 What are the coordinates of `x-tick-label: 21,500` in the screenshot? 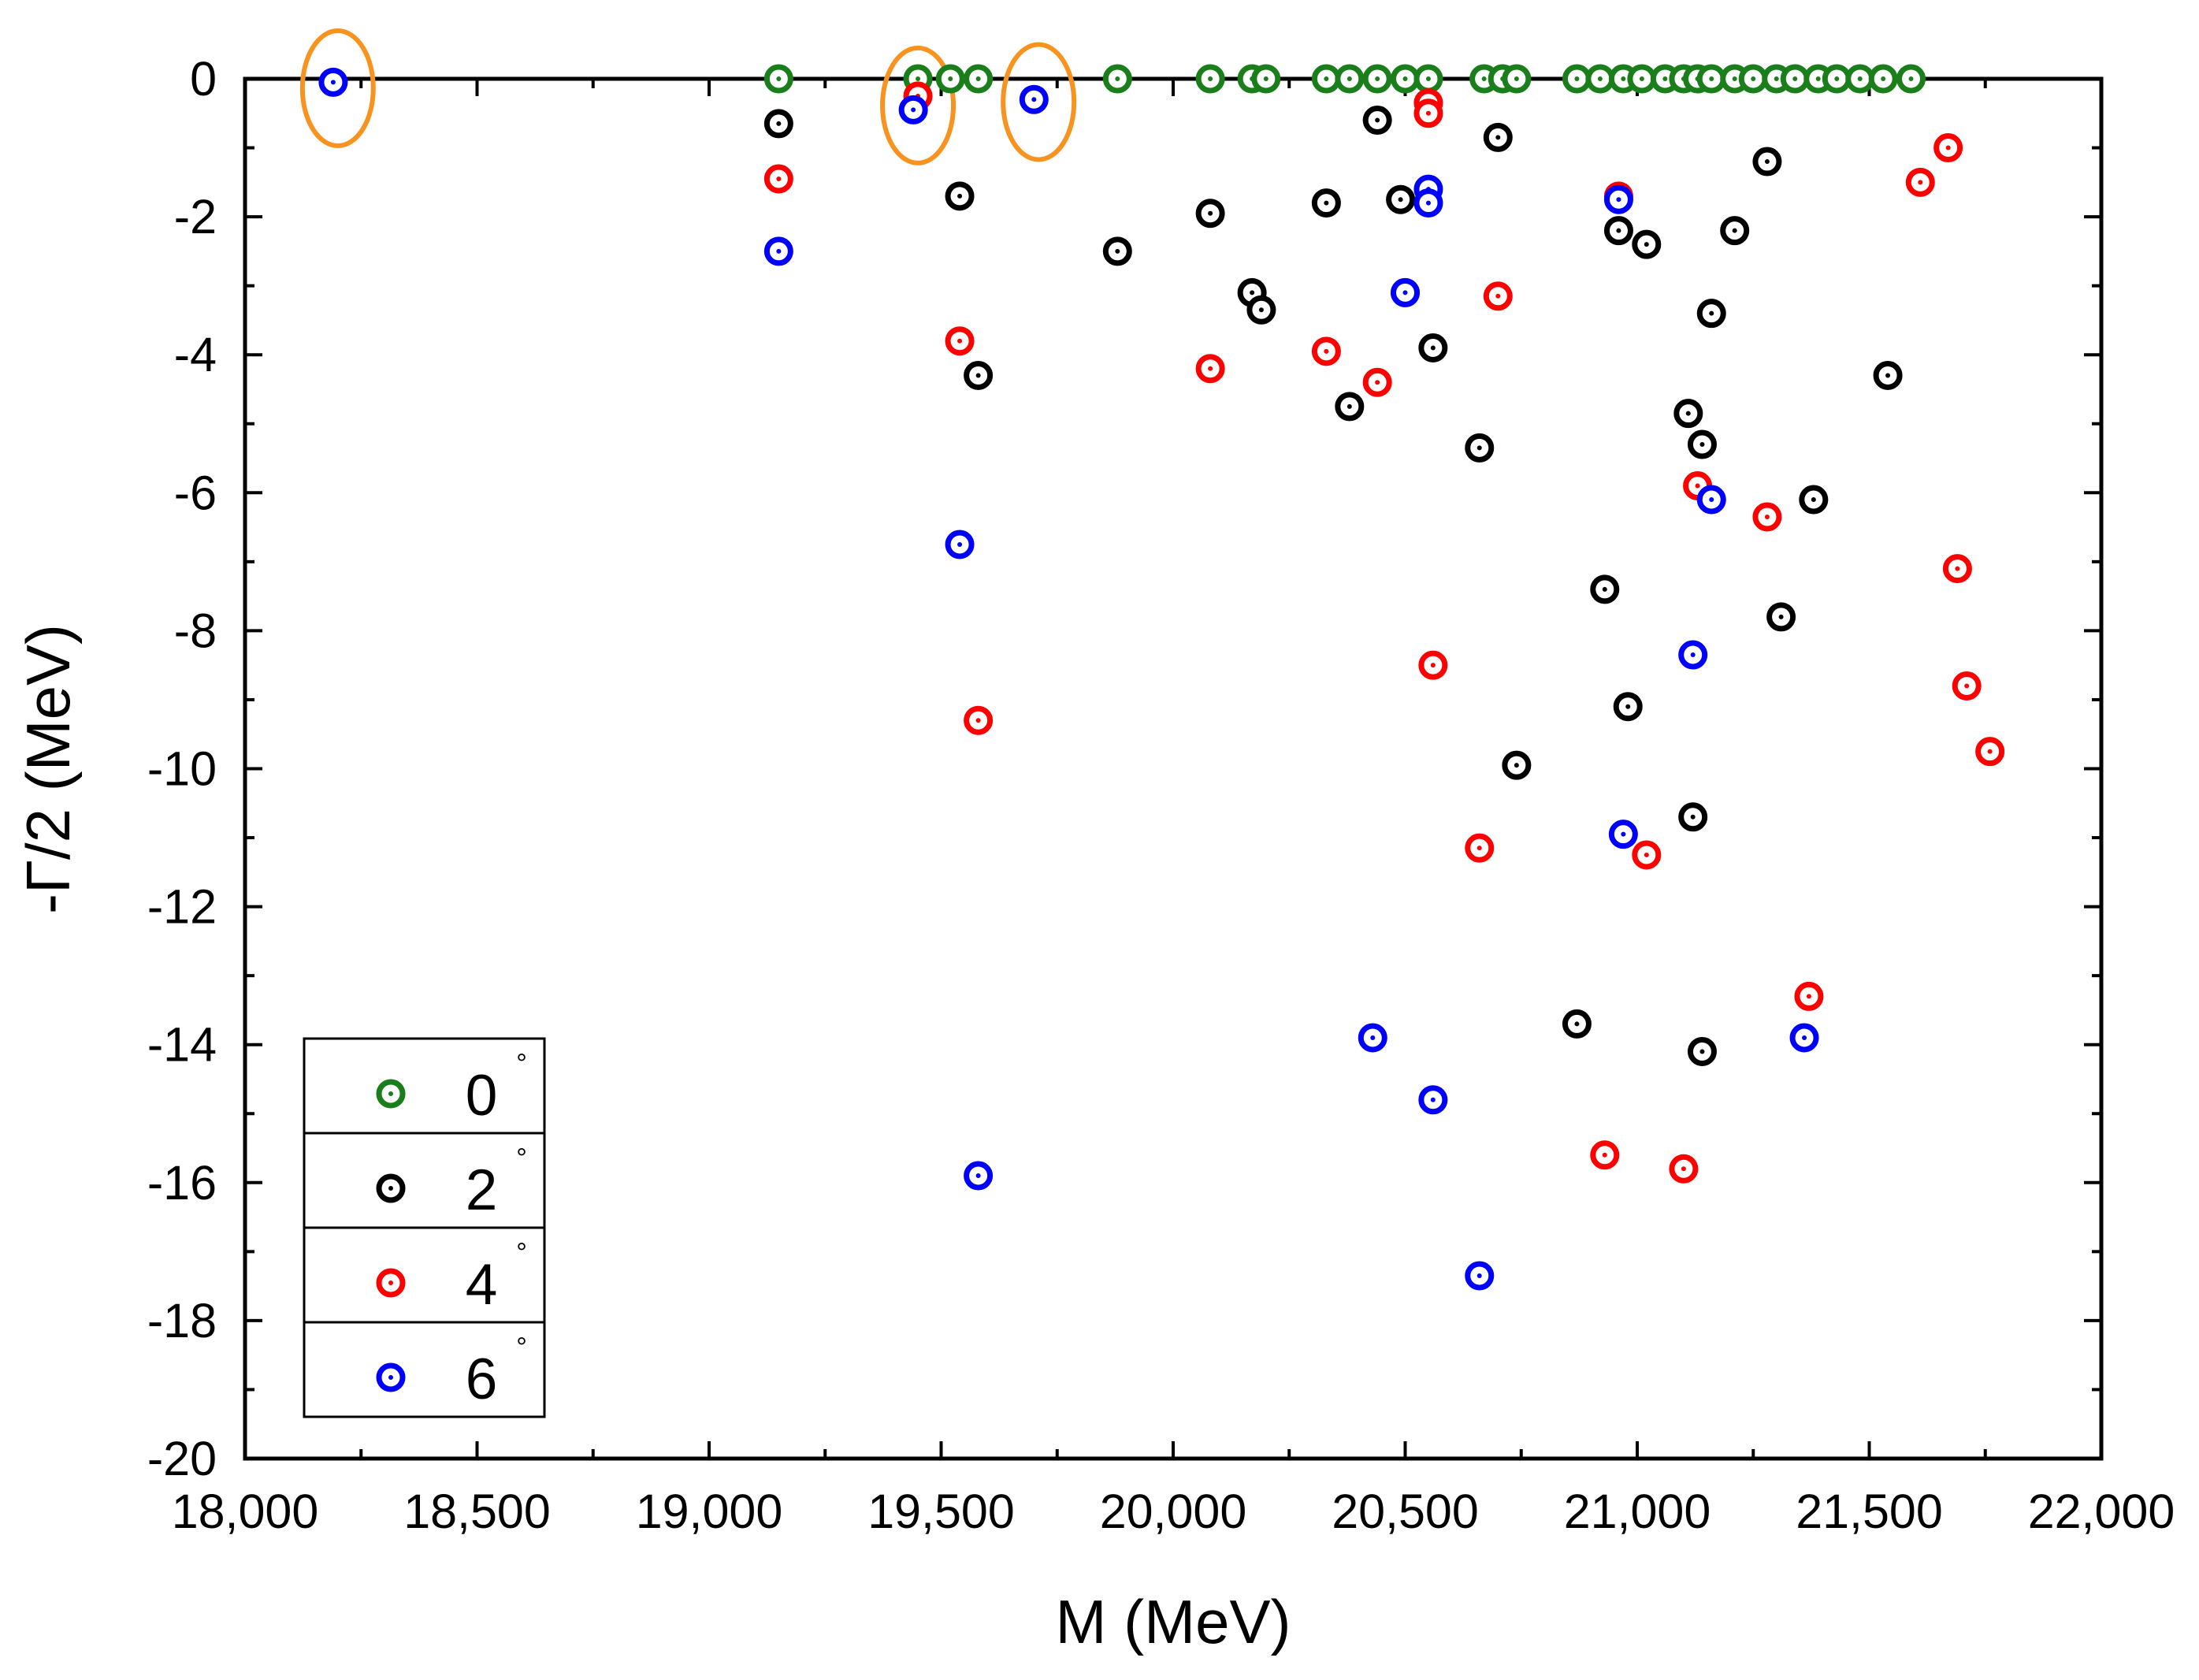 It's located at (1870, 1511).